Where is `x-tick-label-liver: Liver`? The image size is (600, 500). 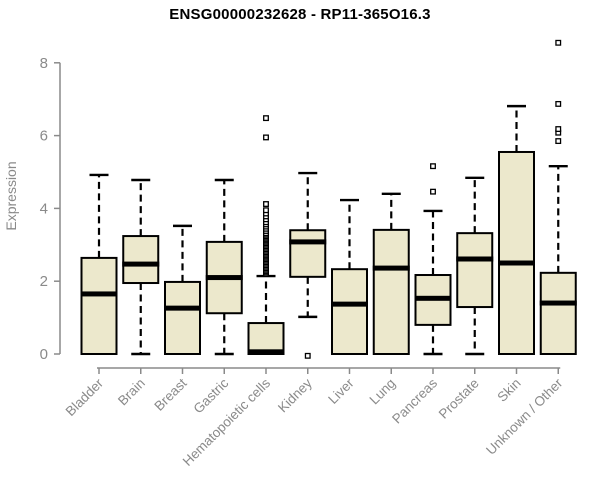 x-tick-label-liver: Liver is located at coordinates (341, 391).